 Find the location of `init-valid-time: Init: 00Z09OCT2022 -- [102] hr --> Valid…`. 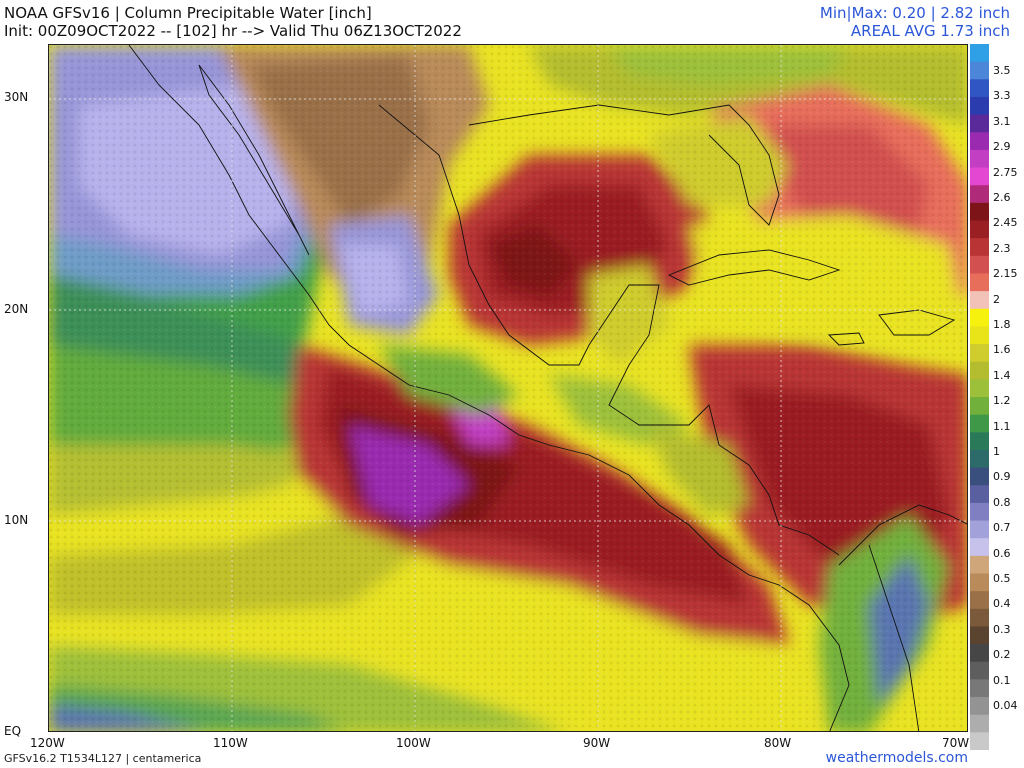

init-valid-time: Init: 00Z09OCT2022 -- [102] hr --> Valid… is located at coordinates (233, 31).